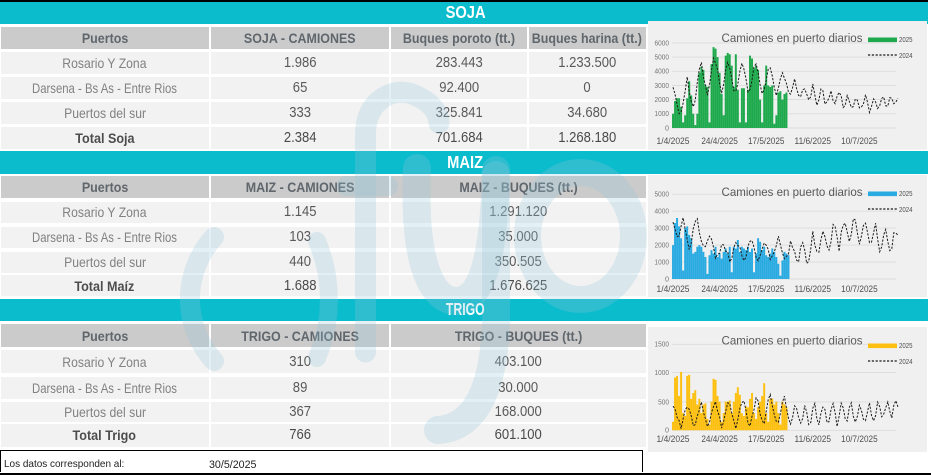  What do you see at coordinates (662, 343) in the screenshot?
I see `svg-text: 1500` at bounding box center [662, 343].